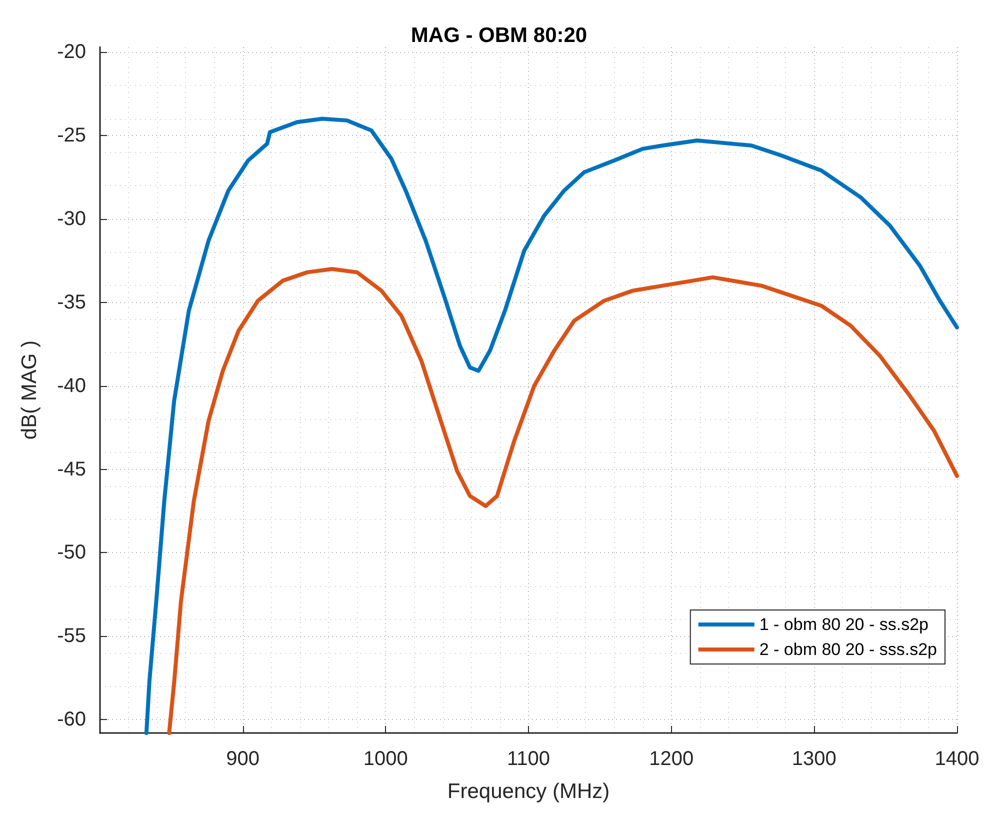 The width and height of the screenshot is (998, 817). Describe the element at coordinates (71, 719) in the screenshot. I see `y-tick-label: -60` at that location.